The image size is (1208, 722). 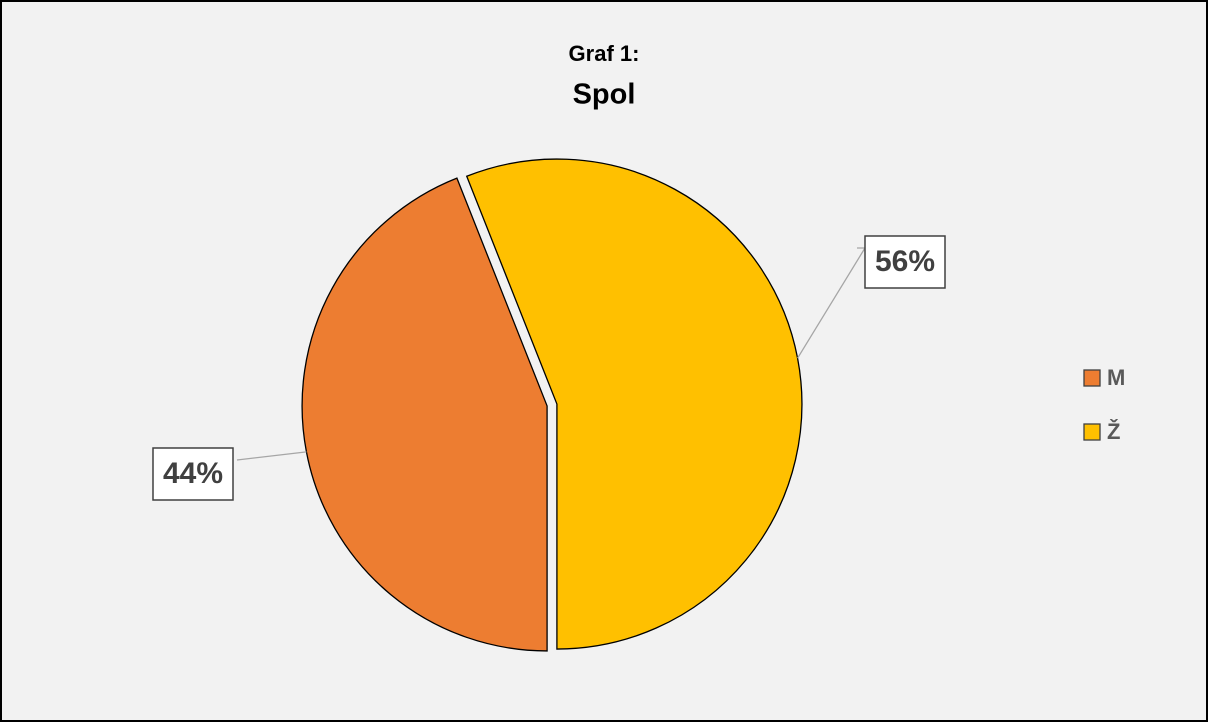 I want to click on data-label: 56%, so click(x=905, y=261).